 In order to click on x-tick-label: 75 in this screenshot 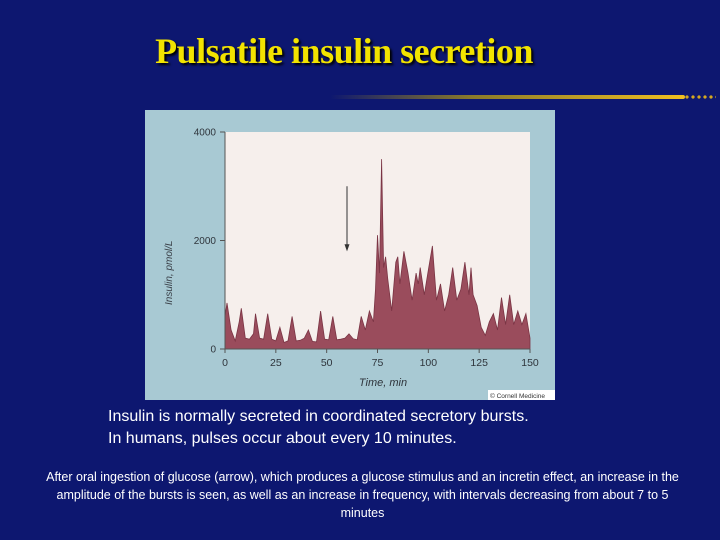, I will do `click(378, 363)`.